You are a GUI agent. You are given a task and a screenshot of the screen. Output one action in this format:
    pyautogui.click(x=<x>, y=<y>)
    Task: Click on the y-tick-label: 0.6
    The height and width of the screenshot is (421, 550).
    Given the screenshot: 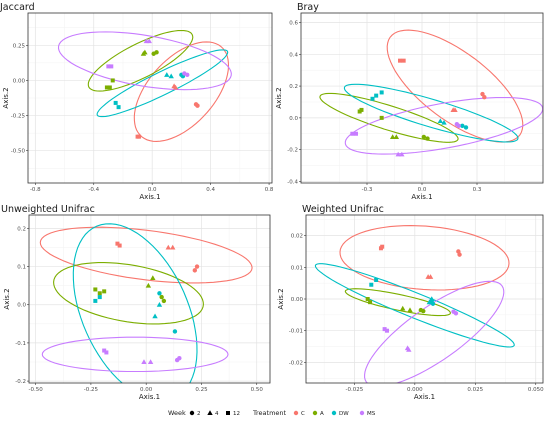 What is the action you would take?
    pyautogui.click(x=293, y=24)
    